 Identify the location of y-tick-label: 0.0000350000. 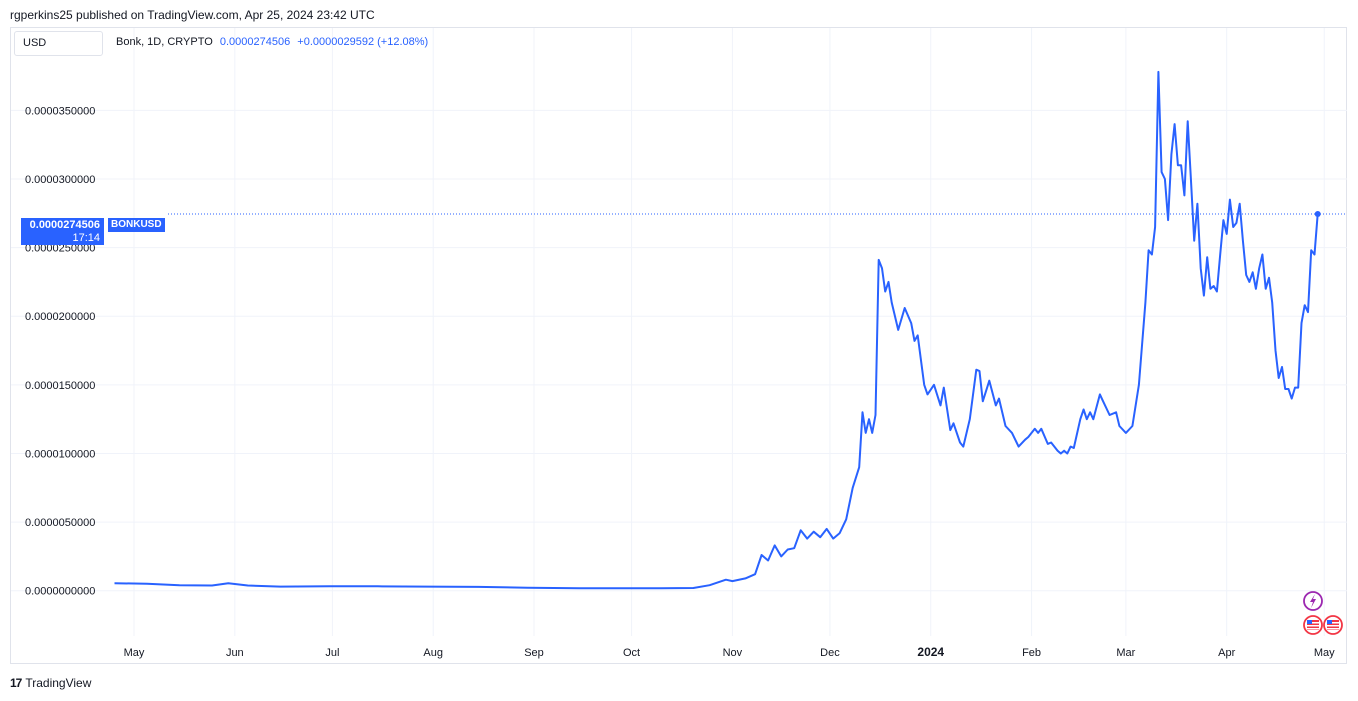
(60, 111).